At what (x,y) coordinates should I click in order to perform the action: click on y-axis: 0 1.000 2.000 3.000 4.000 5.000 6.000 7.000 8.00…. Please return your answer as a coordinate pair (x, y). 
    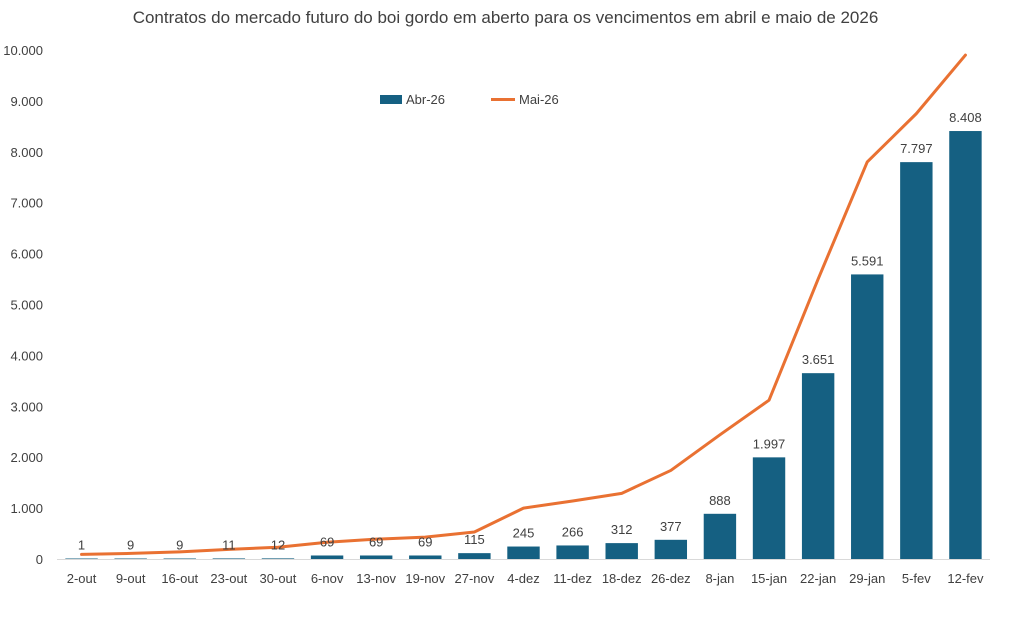
    Looking at the image, I should click on (23, 305).